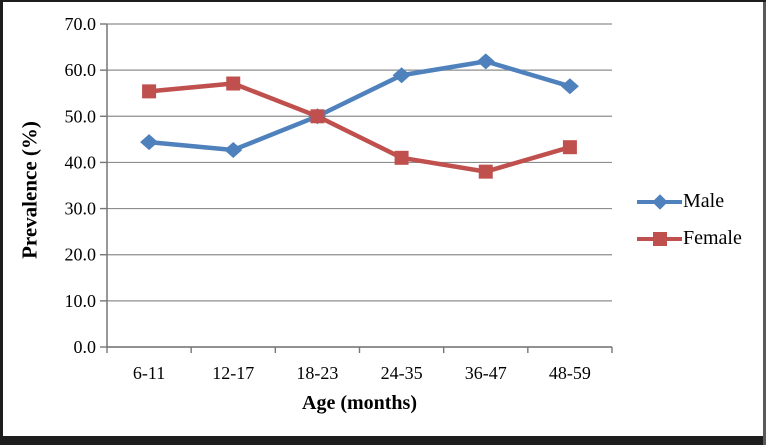  I want to click on legend-item-male: Male, so click(689, 201).